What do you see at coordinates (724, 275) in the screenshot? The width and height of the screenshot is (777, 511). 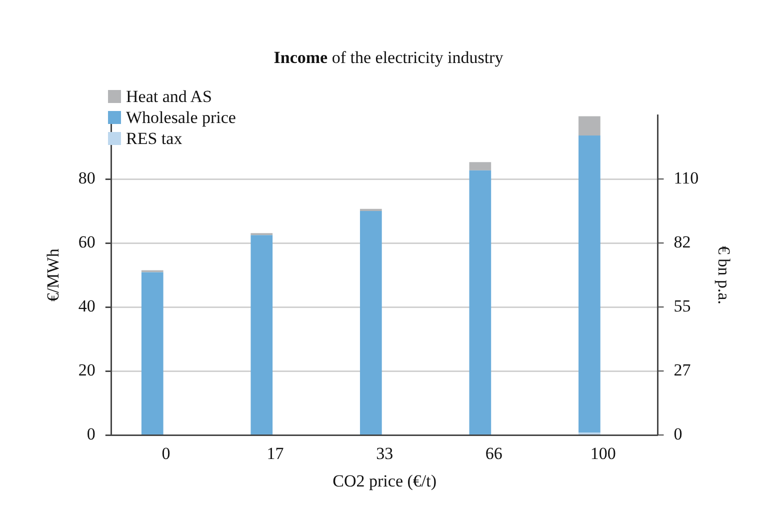 I see `y2-axis-title: € bn p.a.` at bounding box center [724, 275].